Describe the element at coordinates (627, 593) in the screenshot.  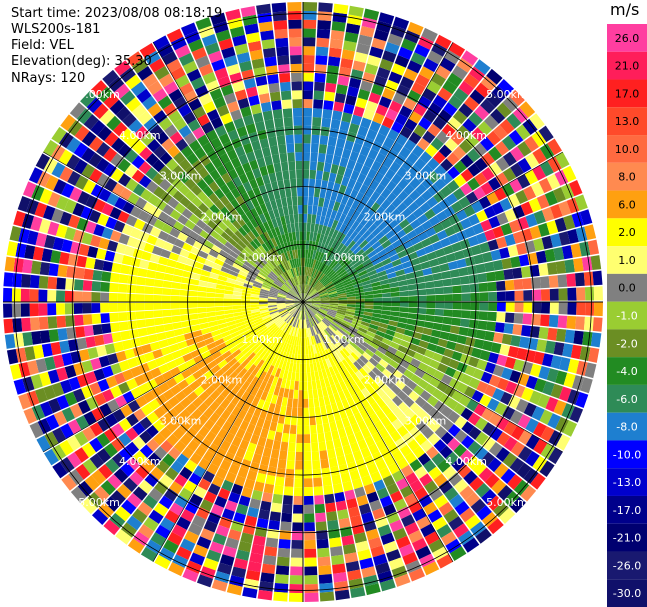
I see `colorbar-swatch` at that location.